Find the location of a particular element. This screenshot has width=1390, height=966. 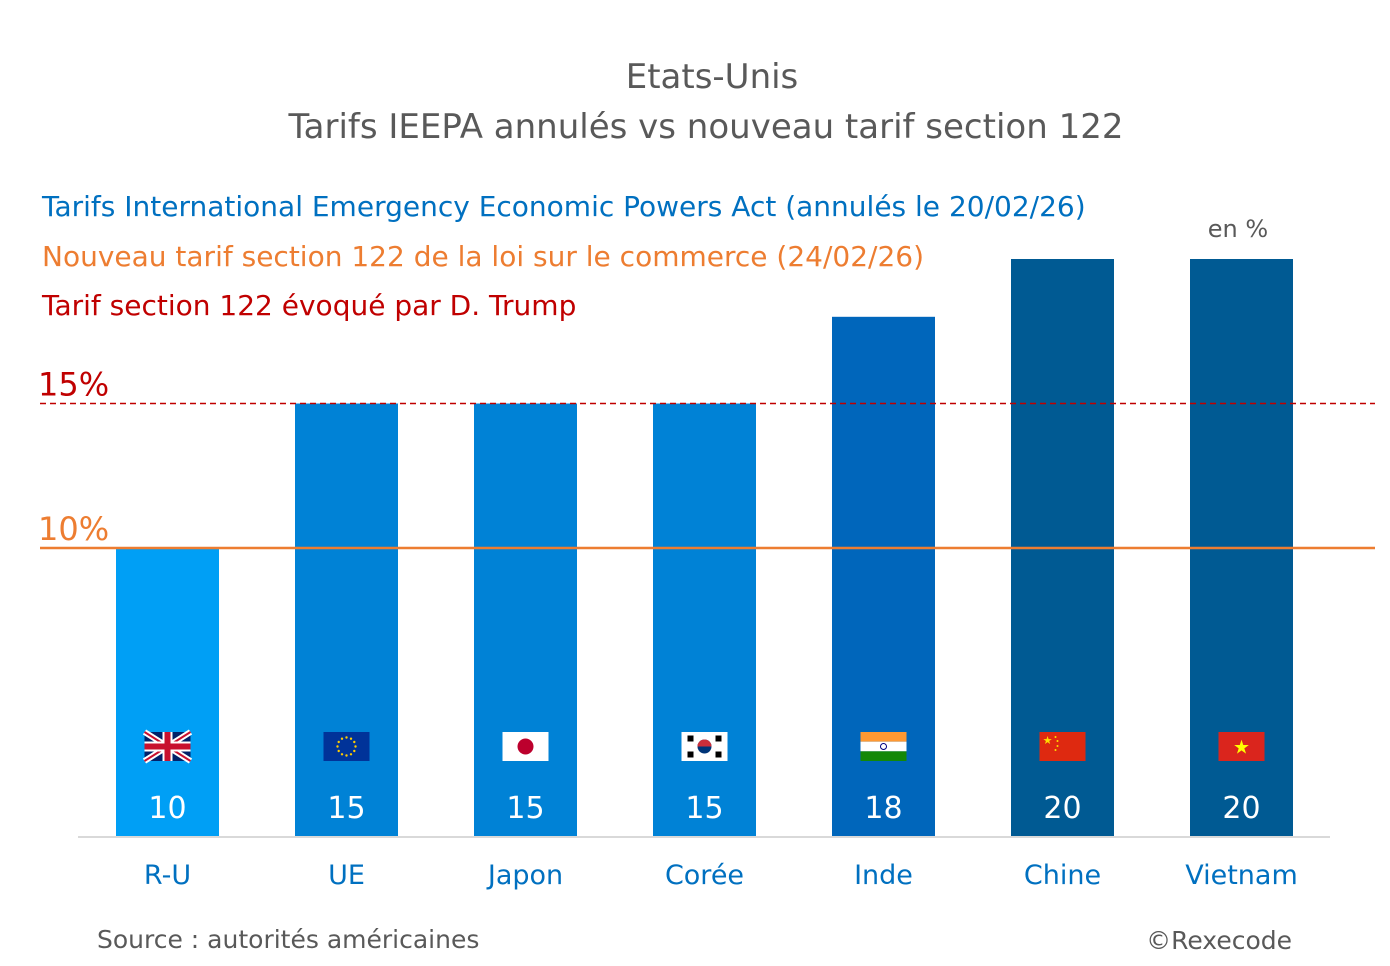

reference-label-15: 15% is located at coordinates (73, 385).